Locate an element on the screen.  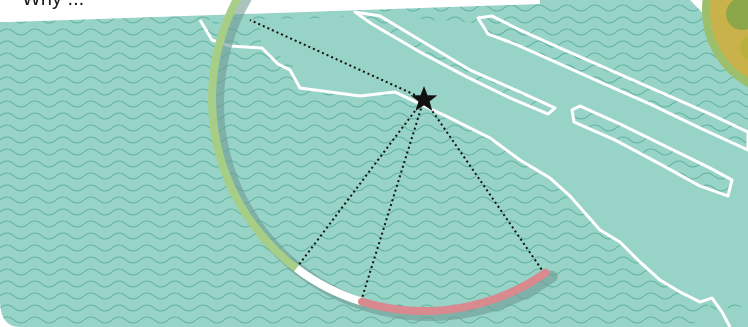
sightline-north is located at coordinates (337, 59).